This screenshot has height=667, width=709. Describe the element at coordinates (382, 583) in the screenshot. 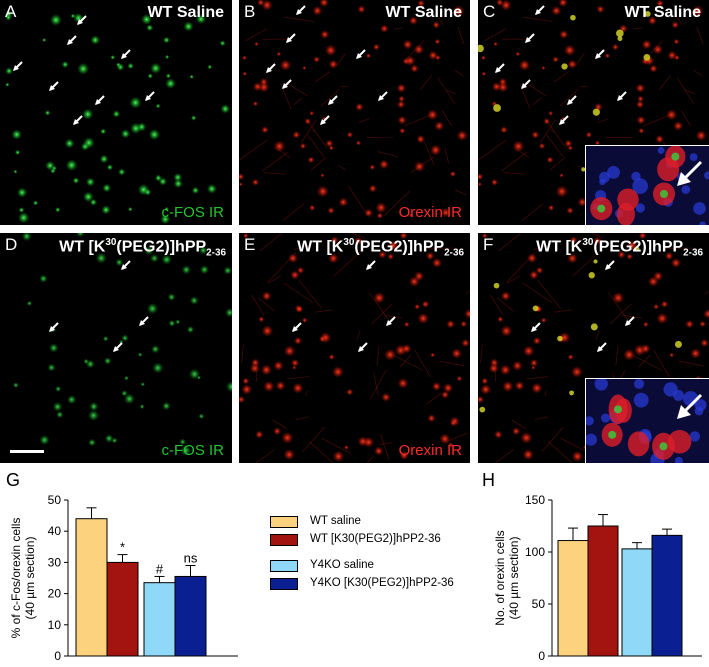

I see `legend-label: Y4KO [K30(PEG2)]hPP2-36` at that location.